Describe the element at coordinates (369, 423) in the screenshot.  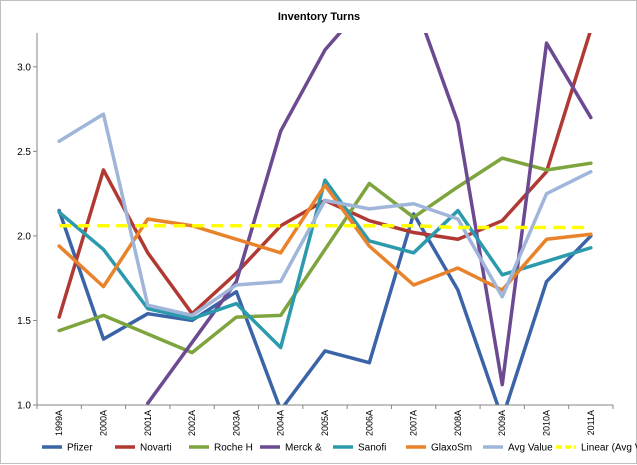
I see `x-tick-label: 2006A` at that location.